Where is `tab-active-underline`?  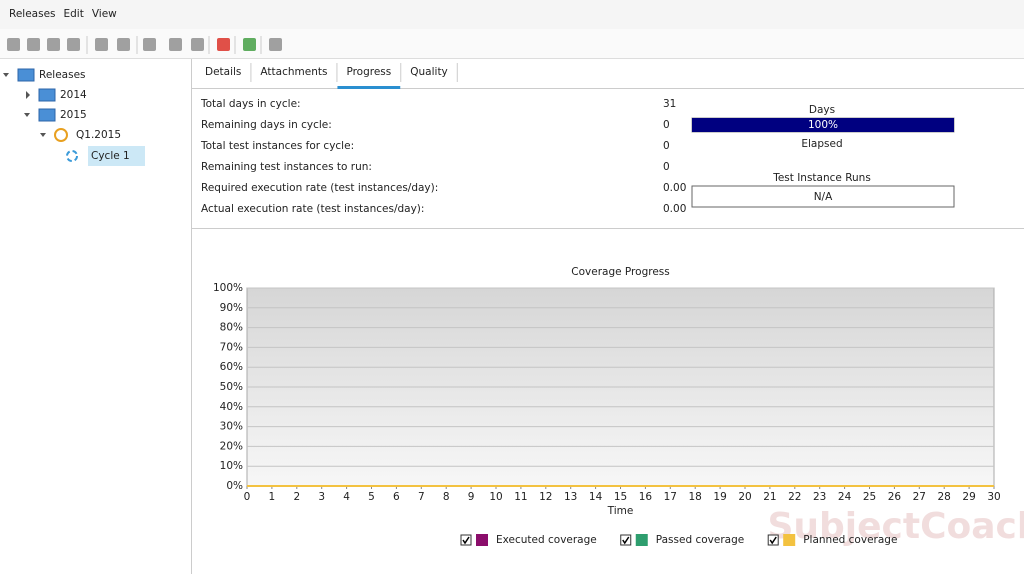 tab-active-underline is located at coordinates (369, 87).